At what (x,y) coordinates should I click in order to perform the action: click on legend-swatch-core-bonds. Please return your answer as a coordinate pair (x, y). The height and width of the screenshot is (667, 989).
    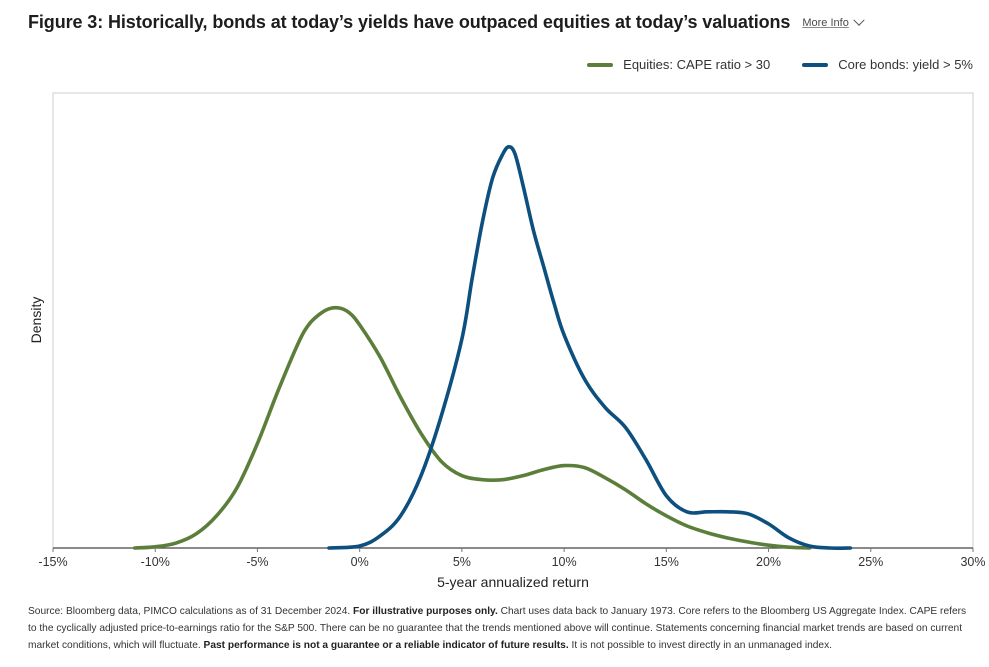
    Looking at the image, I should click on (815, 64).